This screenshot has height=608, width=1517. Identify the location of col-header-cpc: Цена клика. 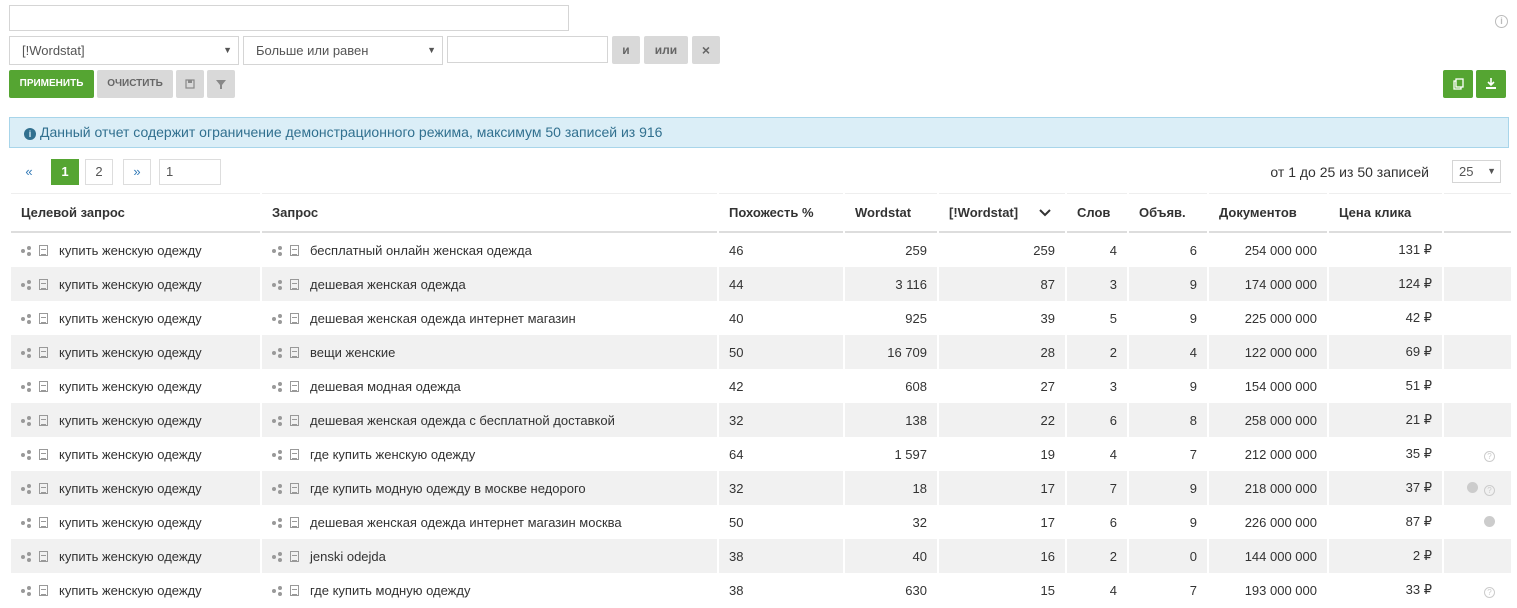
(1385, 213).